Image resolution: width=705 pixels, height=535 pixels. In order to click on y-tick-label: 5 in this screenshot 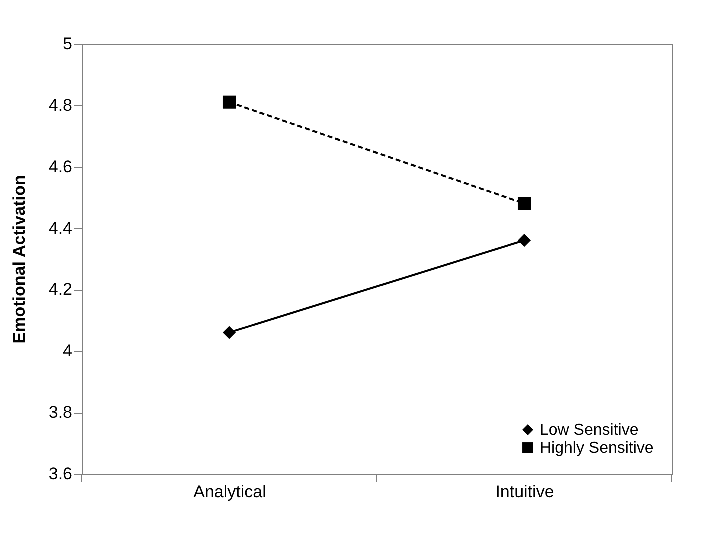, I will do `click(67, 44)`.